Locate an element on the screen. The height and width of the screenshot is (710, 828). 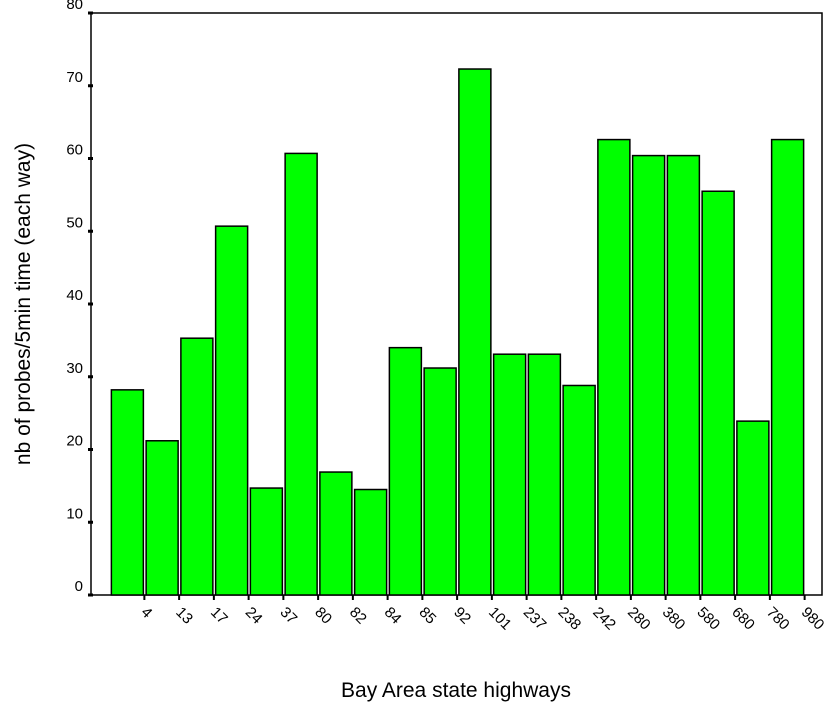
y-tick-label: 0 is located at coordinates (79, 586).